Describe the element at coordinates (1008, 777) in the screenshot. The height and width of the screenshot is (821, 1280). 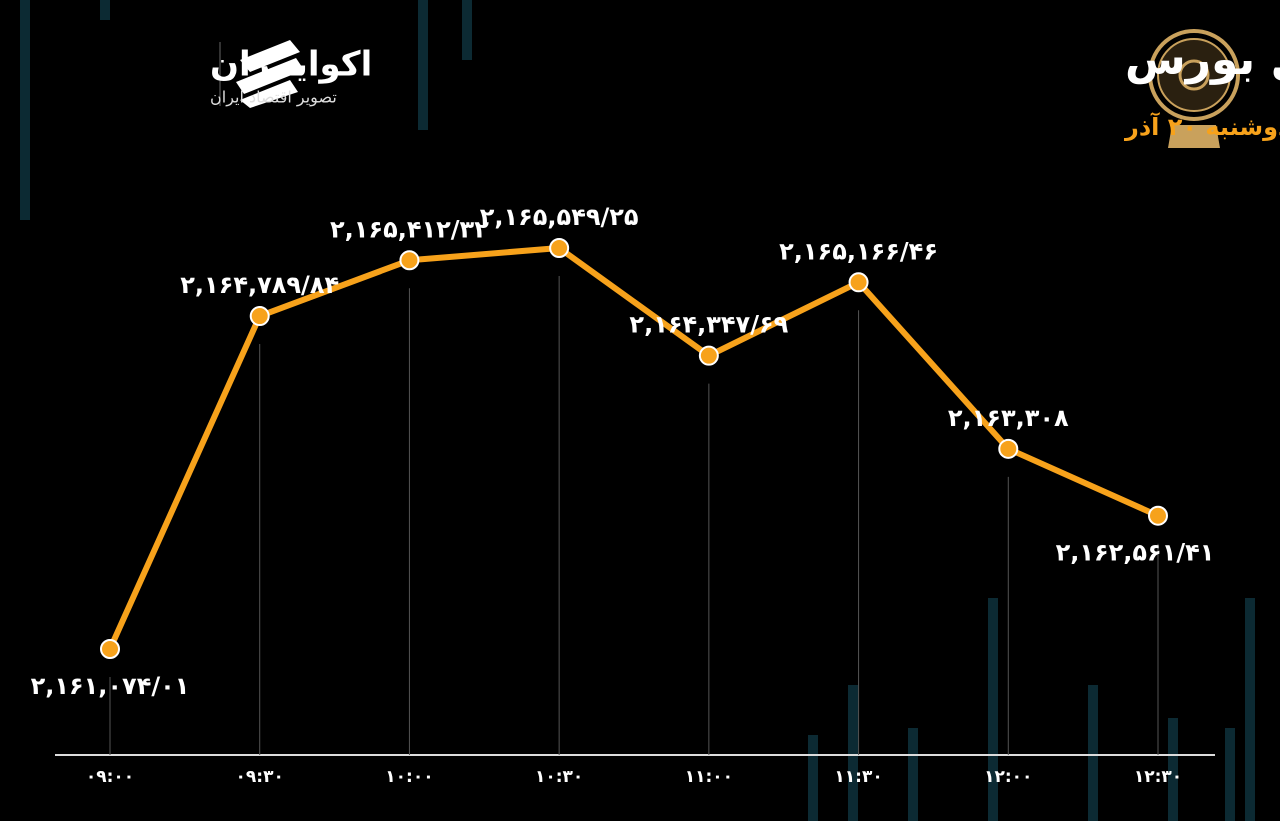
I see `x-tick-label: ۱۲:۰۰` at that location.